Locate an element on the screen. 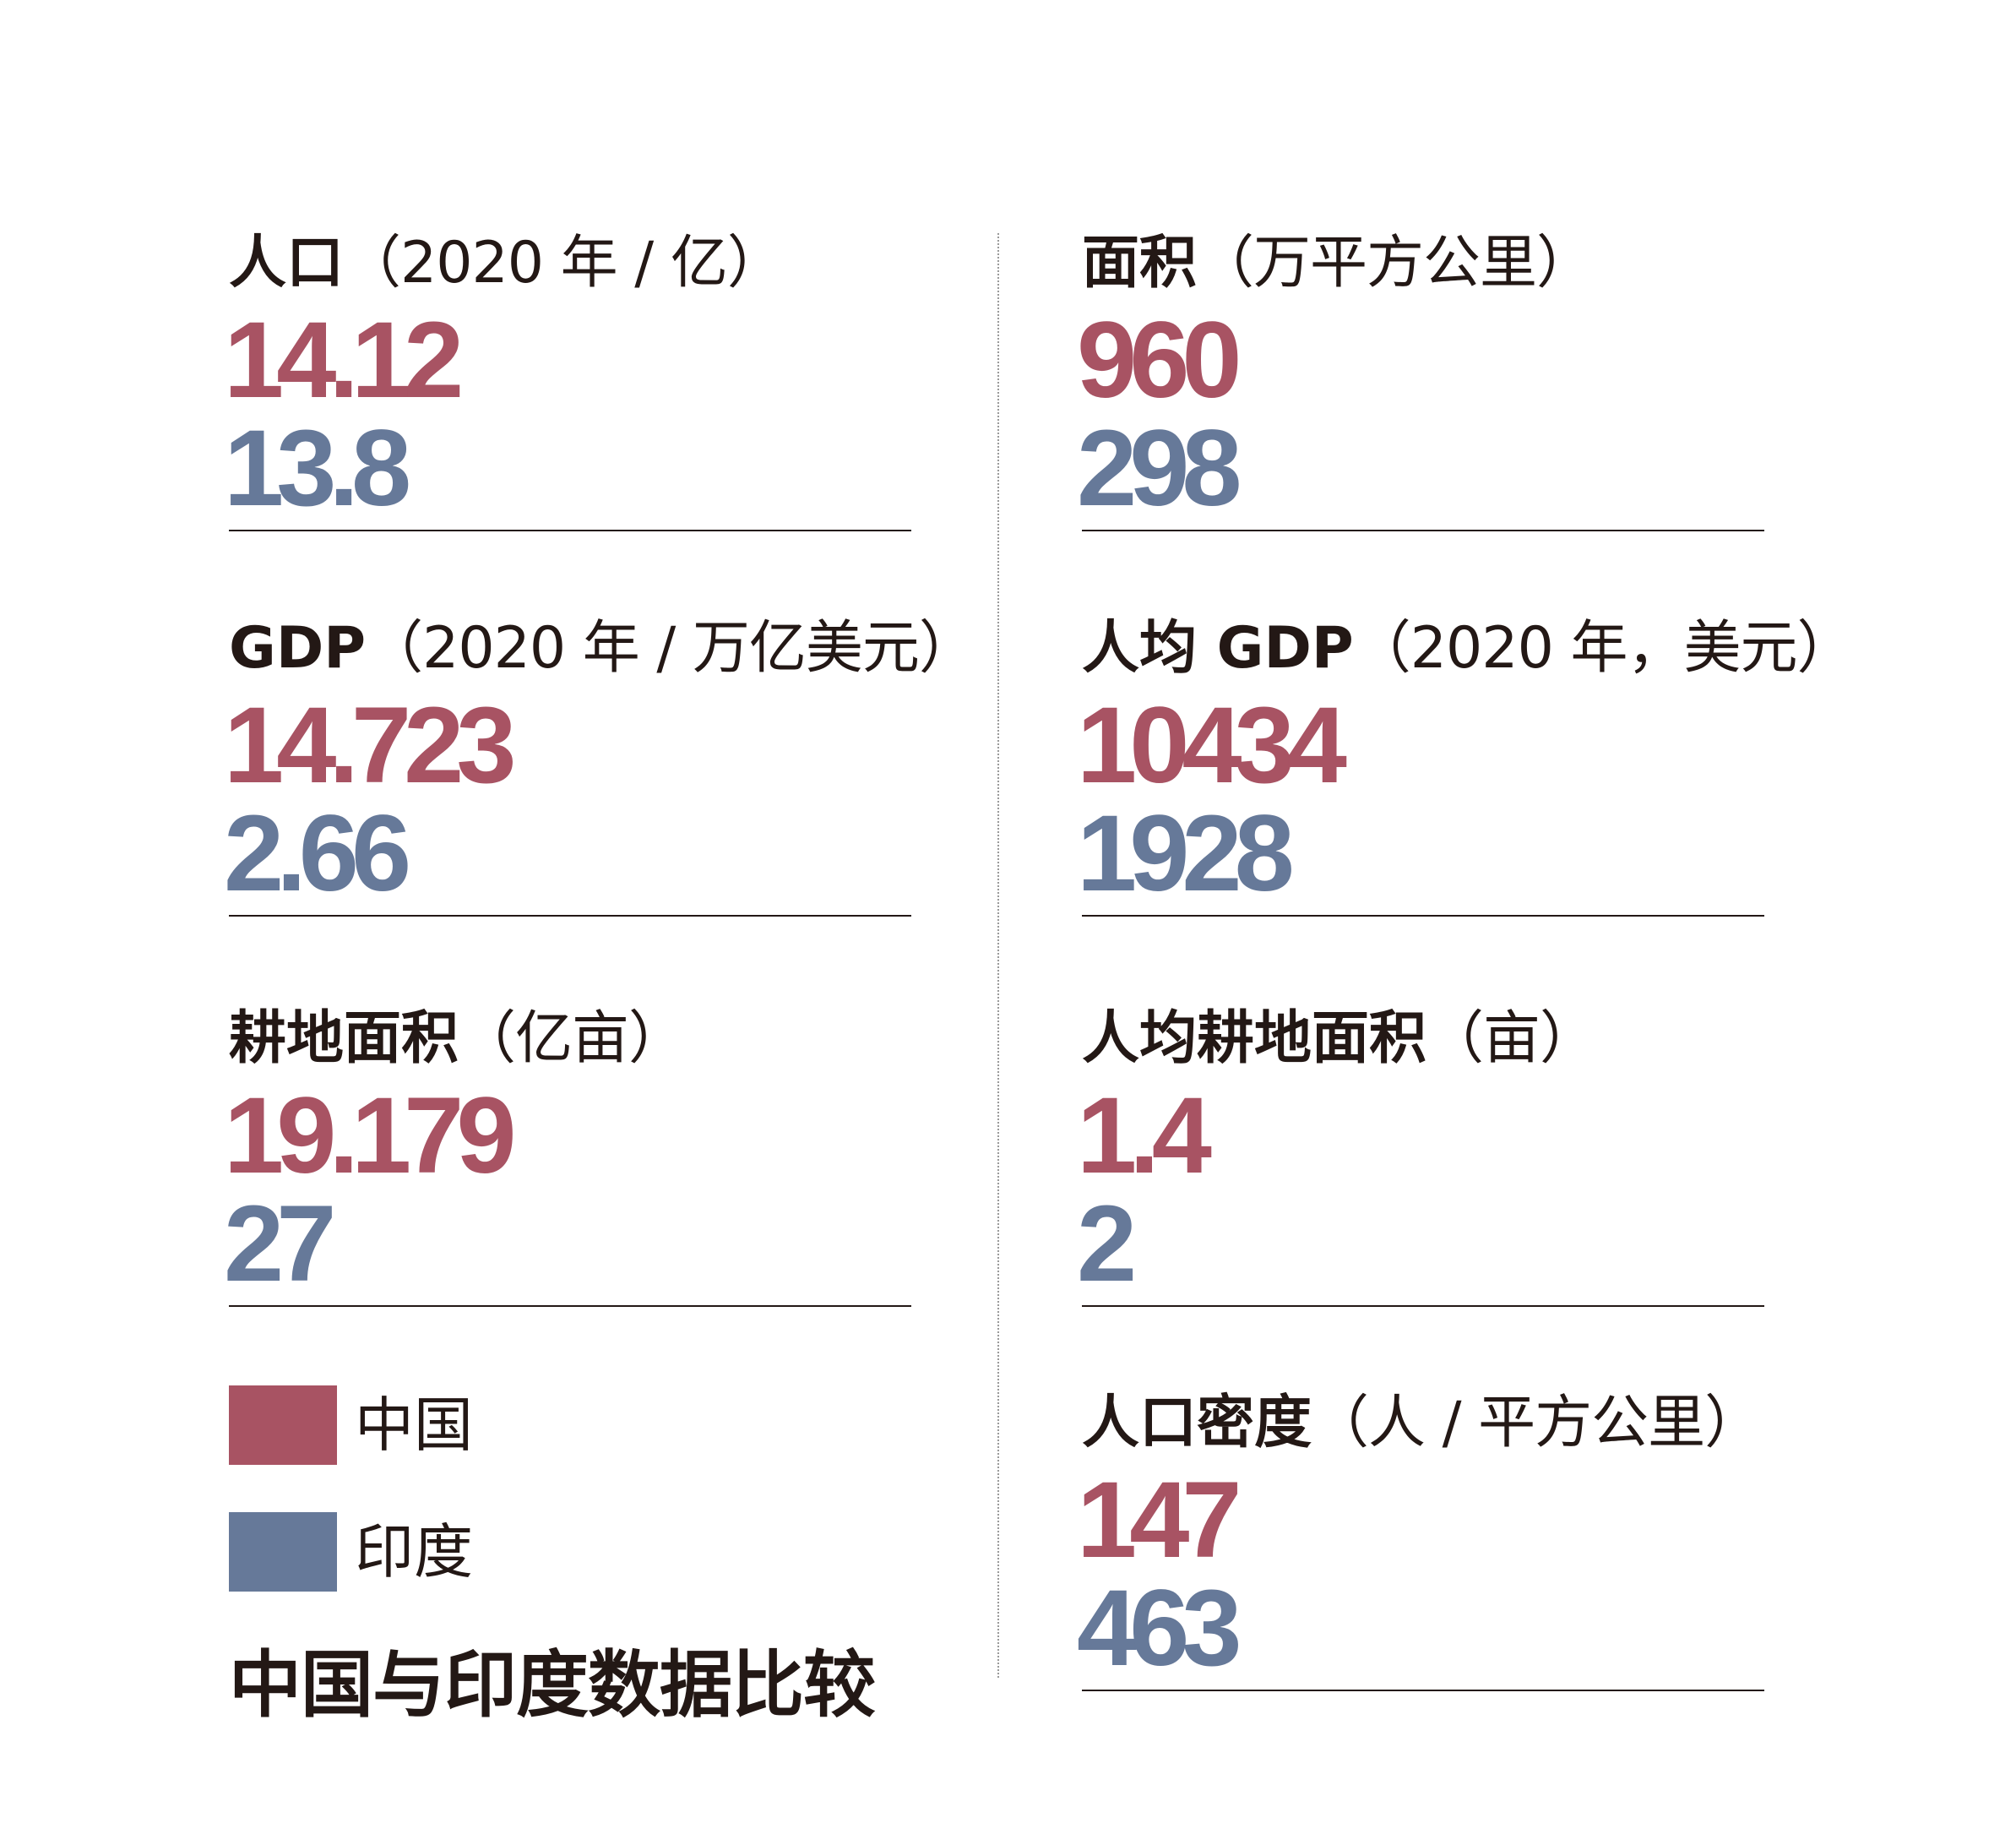 The width and height of the screenshot is (2016, 1845). china-value: 1.4 is located at coordinates (1144, 1135).